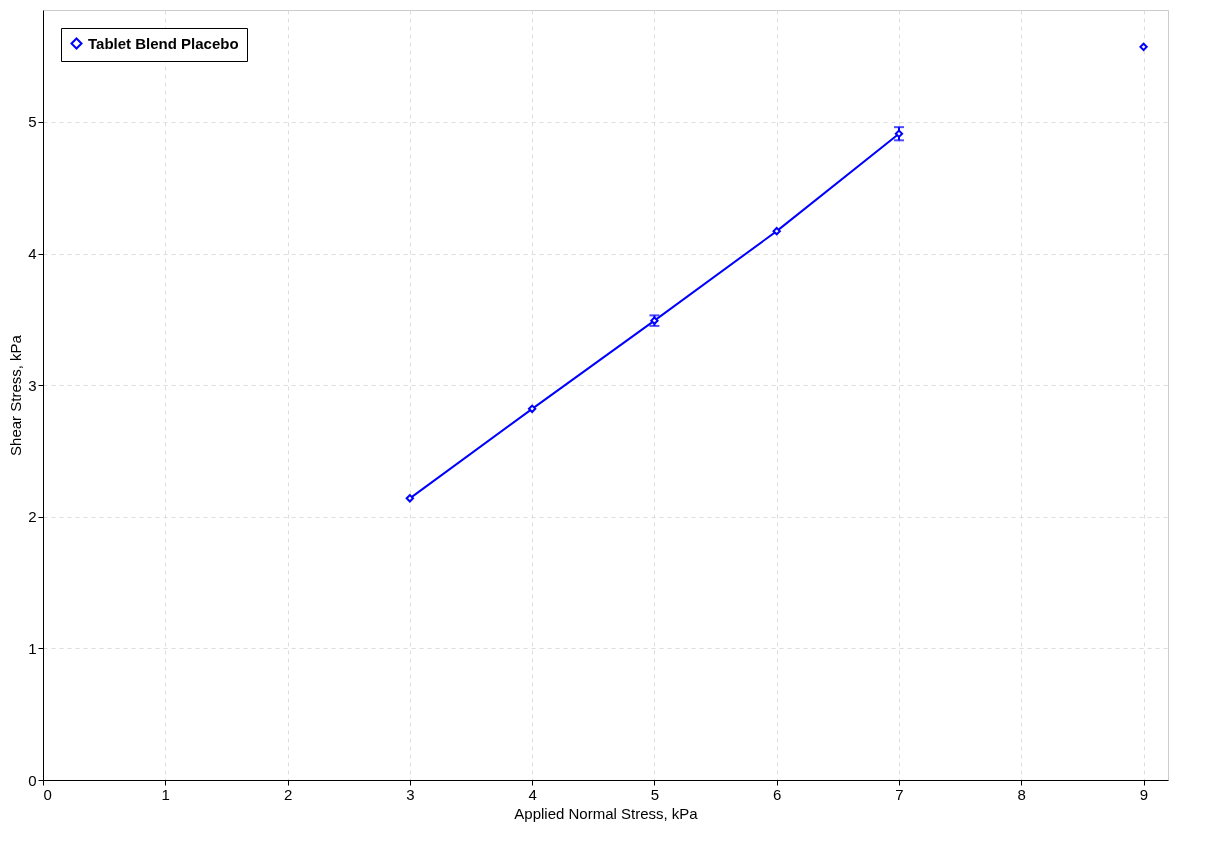  Describe the element at coordinates (165, 794) in the screenshot. I see `x-tick-label: 1` at that location.